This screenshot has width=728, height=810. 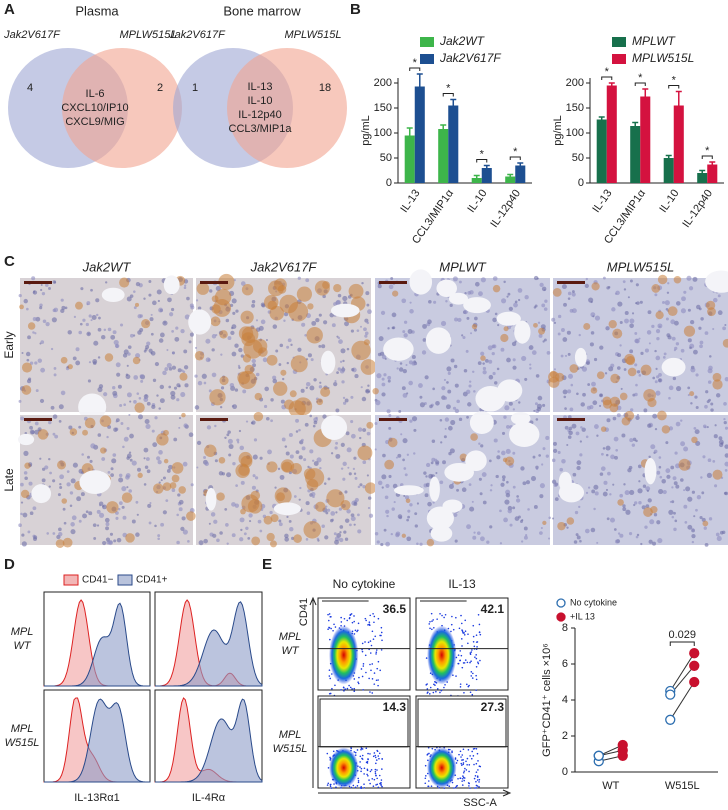 What do you see at coordinates (515, 158) in the screenshot?
I see `significance-bracket` at bounding box center [515, 158].